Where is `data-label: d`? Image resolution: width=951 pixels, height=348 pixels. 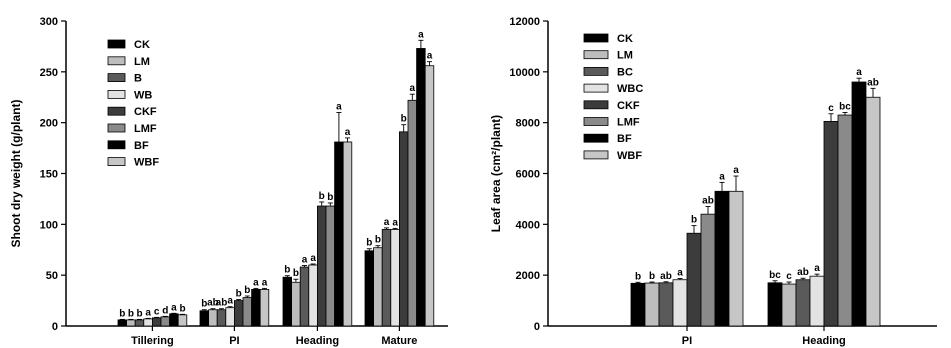 data-label: d is located at coordinates (165, 310).